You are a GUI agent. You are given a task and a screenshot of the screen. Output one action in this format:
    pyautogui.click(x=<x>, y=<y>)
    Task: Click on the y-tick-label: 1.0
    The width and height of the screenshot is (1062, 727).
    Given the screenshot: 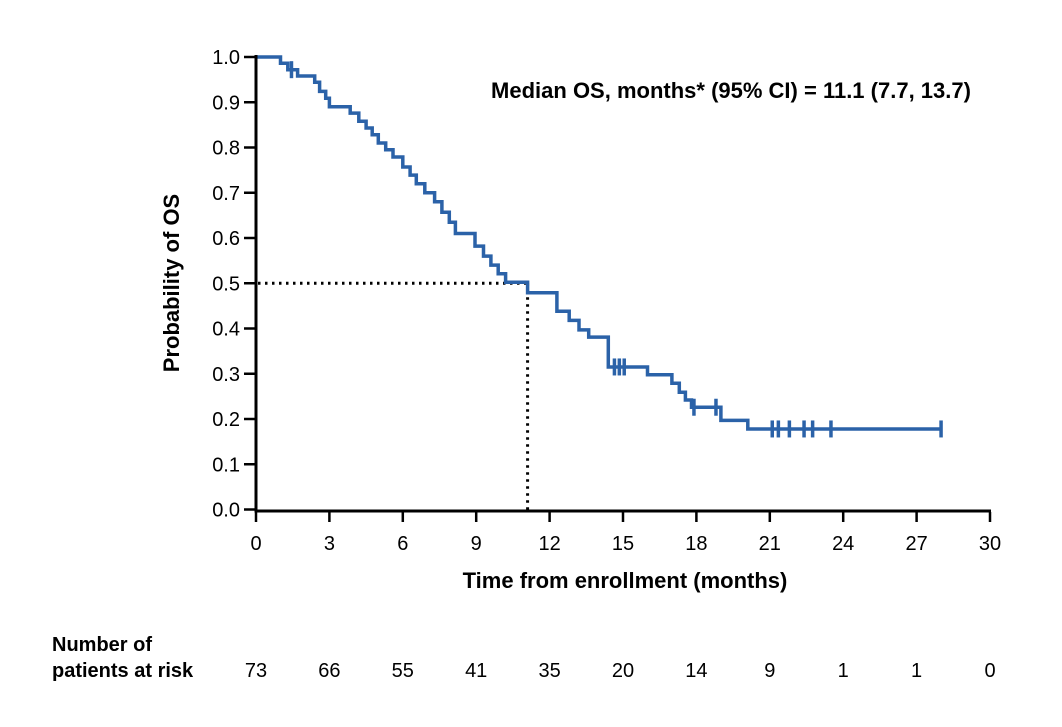 What is the action you would take?
    pyautogui.click(x=226, y=58)
    